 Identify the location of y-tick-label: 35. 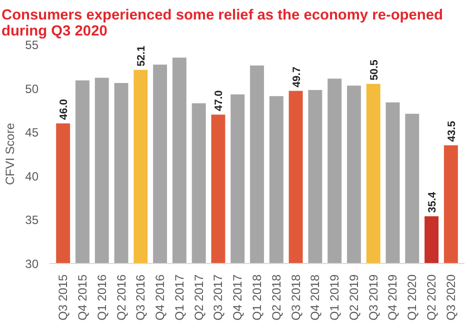
(32, 220).